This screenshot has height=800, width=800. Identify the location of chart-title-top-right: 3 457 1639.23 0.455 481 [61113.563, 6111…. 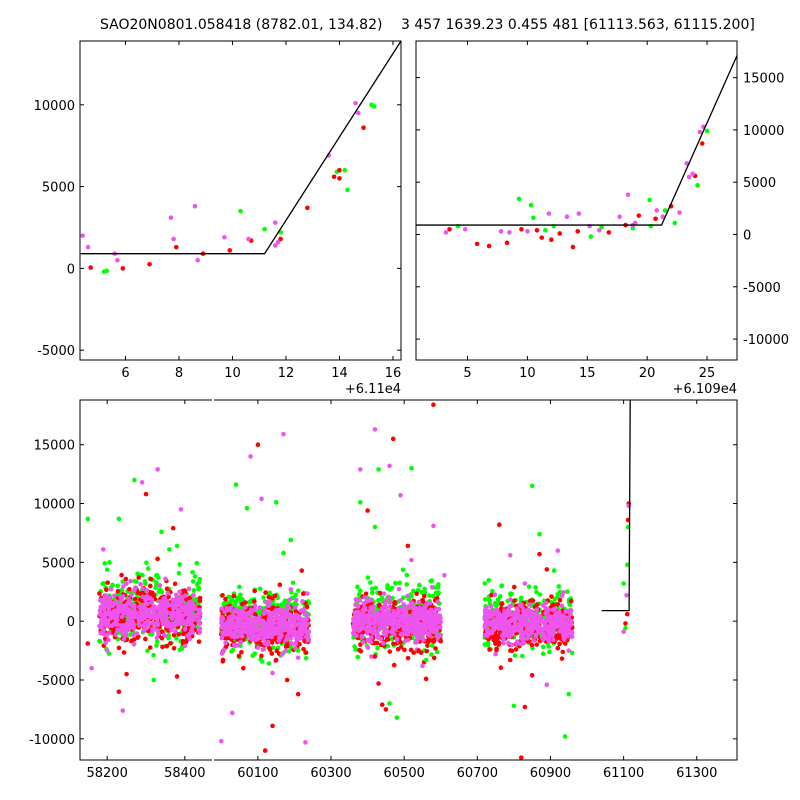
(578, 25).